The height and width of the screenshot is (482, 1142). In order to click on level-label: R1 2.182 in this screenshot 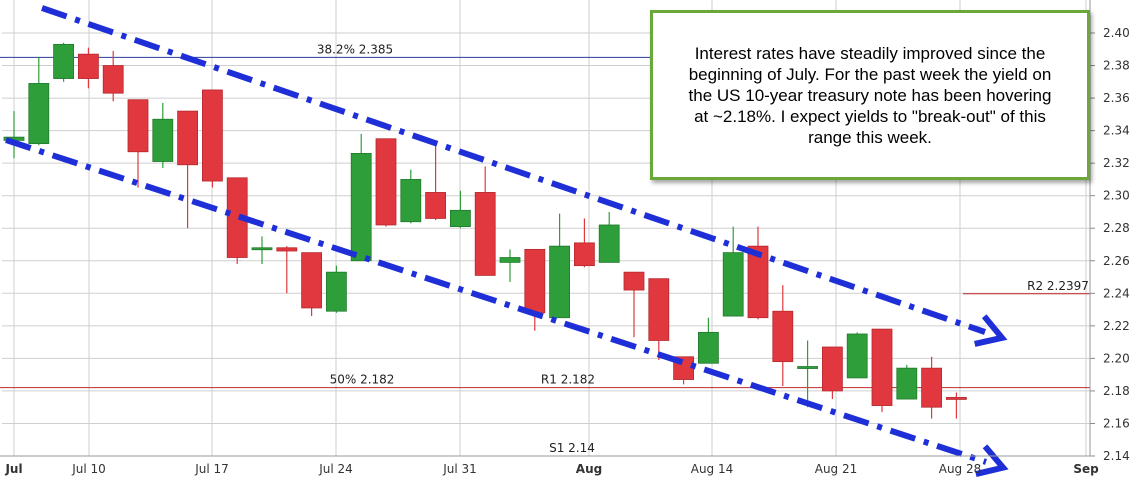, I will do `click(568, 380)`.